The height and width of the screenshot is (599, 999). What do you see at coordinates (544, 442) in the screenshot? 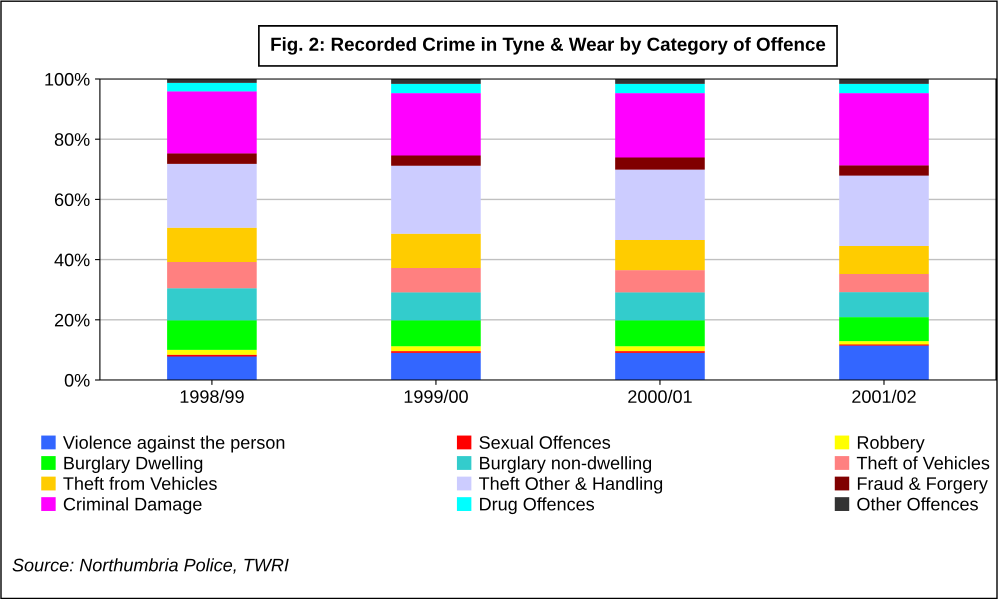
I see `legend-label: Sexual Offences` at bounding box center [544, 442].